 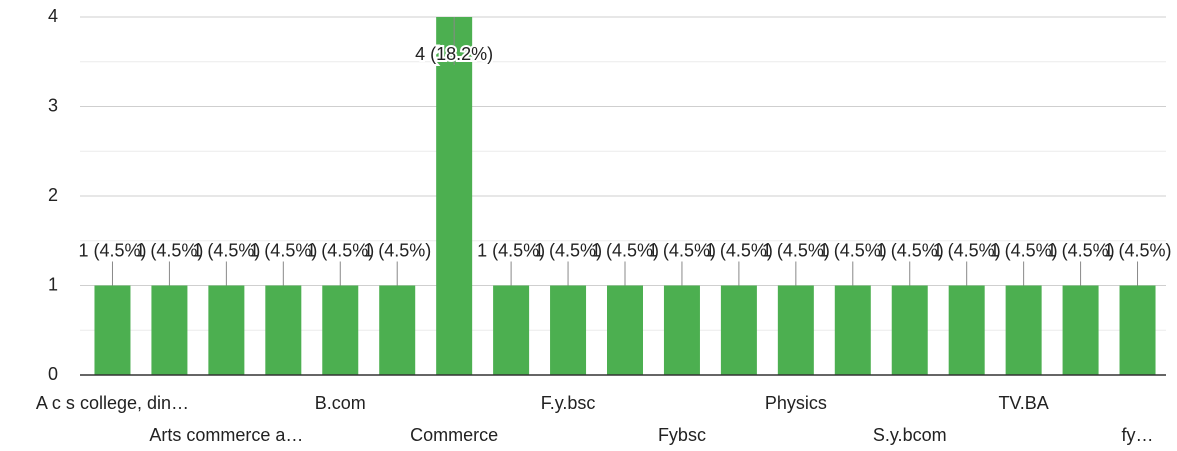 I want to click on data-label: 4 (18.2%), so click(x=454, y=54).